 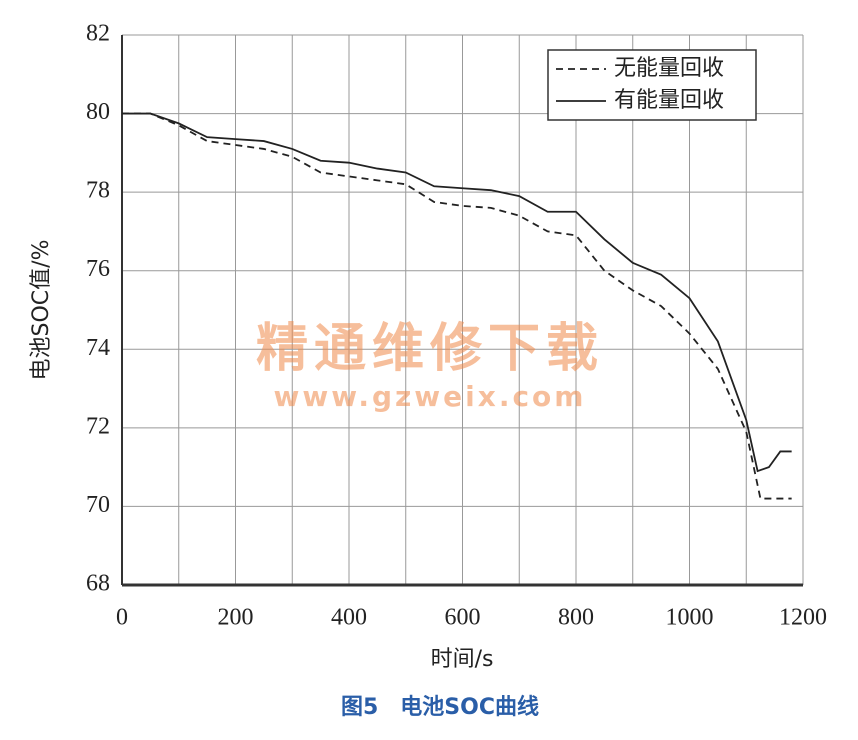 I want to click on legend-label: 无能量回收, so click(x=669, y=68).